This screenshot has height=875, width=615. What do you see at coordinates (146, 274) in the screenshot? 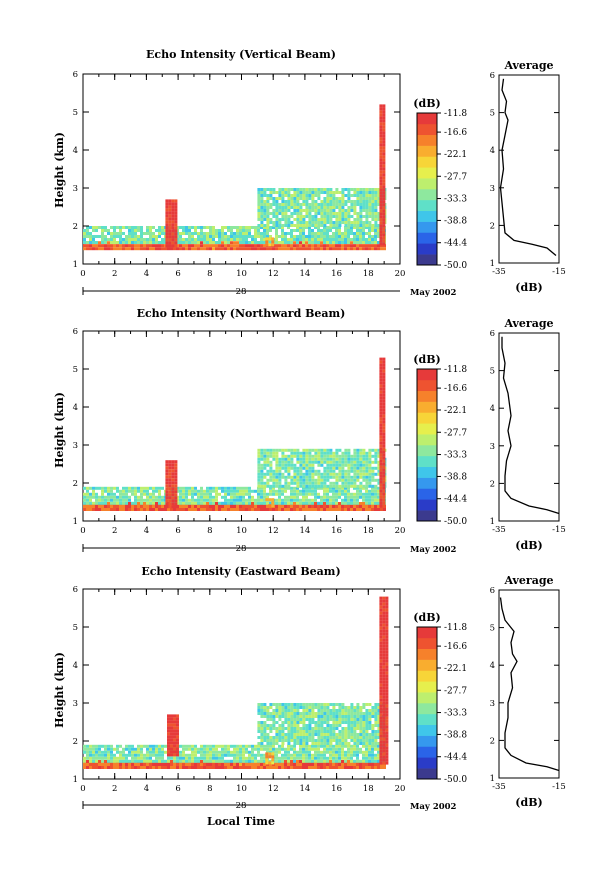
I see `x-tick-label: 4` at bounding box center [146, 274].